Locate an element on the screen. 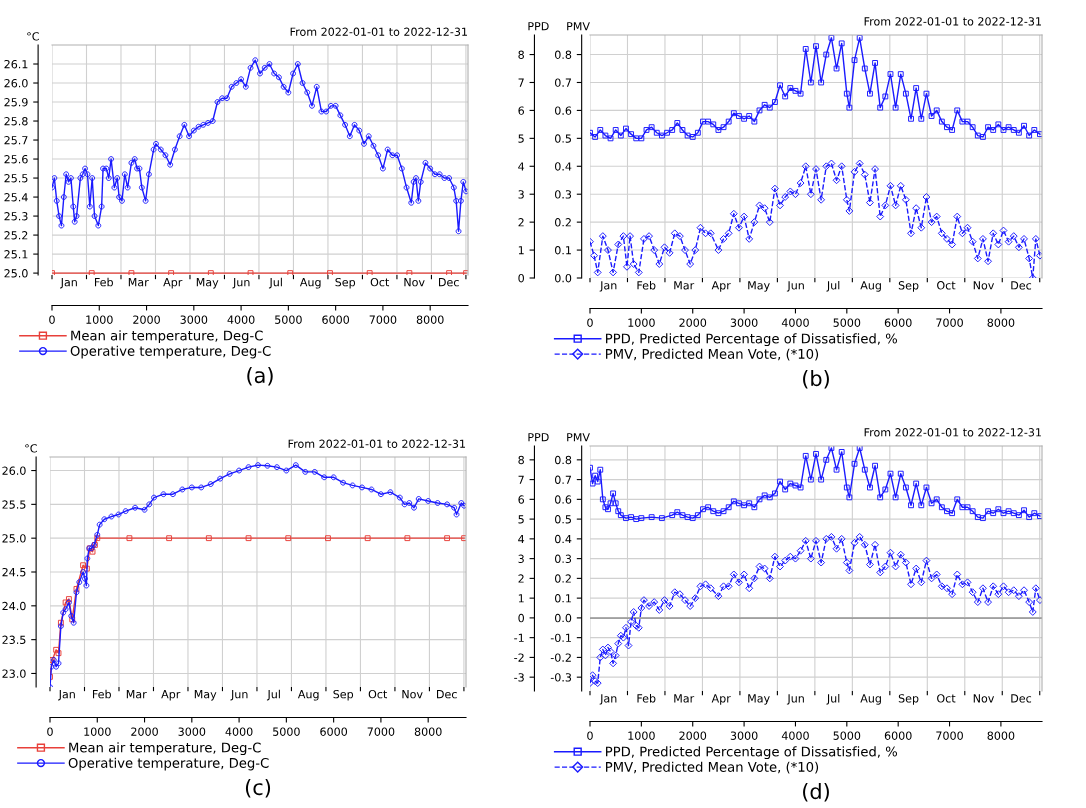 This screenshot has width=1086, height=808. legend-label: PMV, Predicted Mean Vote, (*10) is located at coordinates (712, 767).